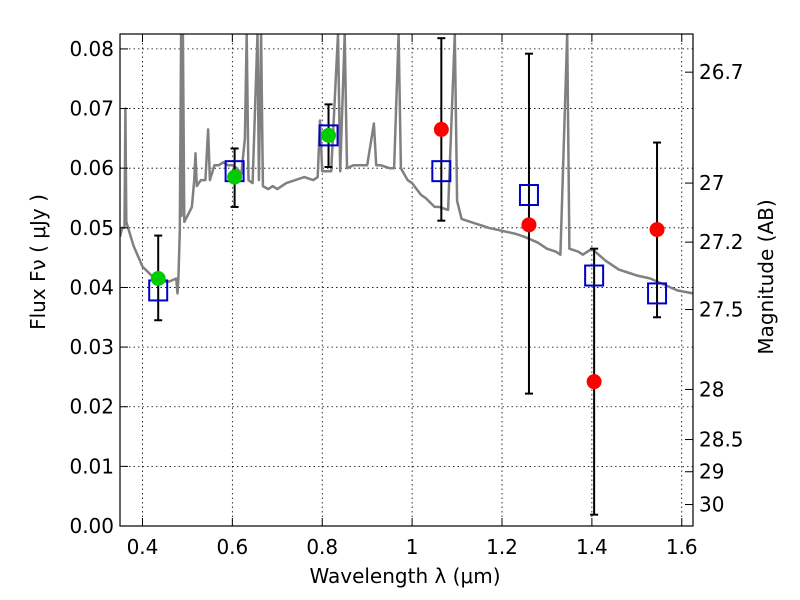  I want to click on x-tick-label: 1, so click(412, 547).